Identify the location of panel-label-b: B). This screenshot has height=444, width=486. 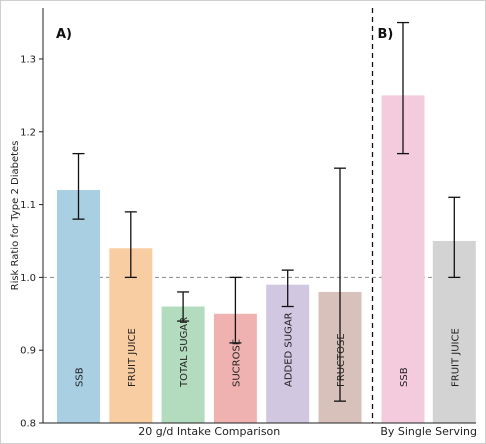
(386, 34).